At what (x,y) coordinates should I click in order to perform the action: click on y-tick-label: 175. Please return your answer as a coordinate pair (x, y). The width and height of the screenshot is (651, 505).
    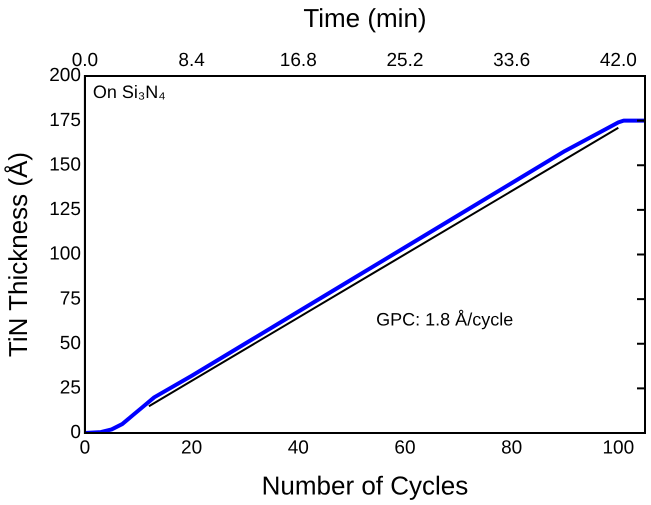
    Looking at the image, I should click on (65, 120).